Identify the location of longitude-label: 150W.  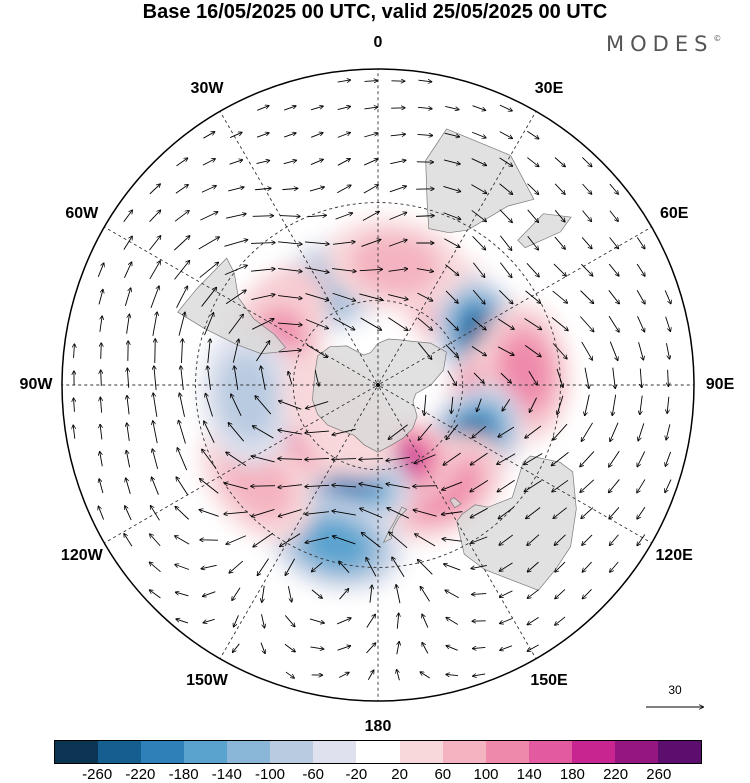
(207, 681).